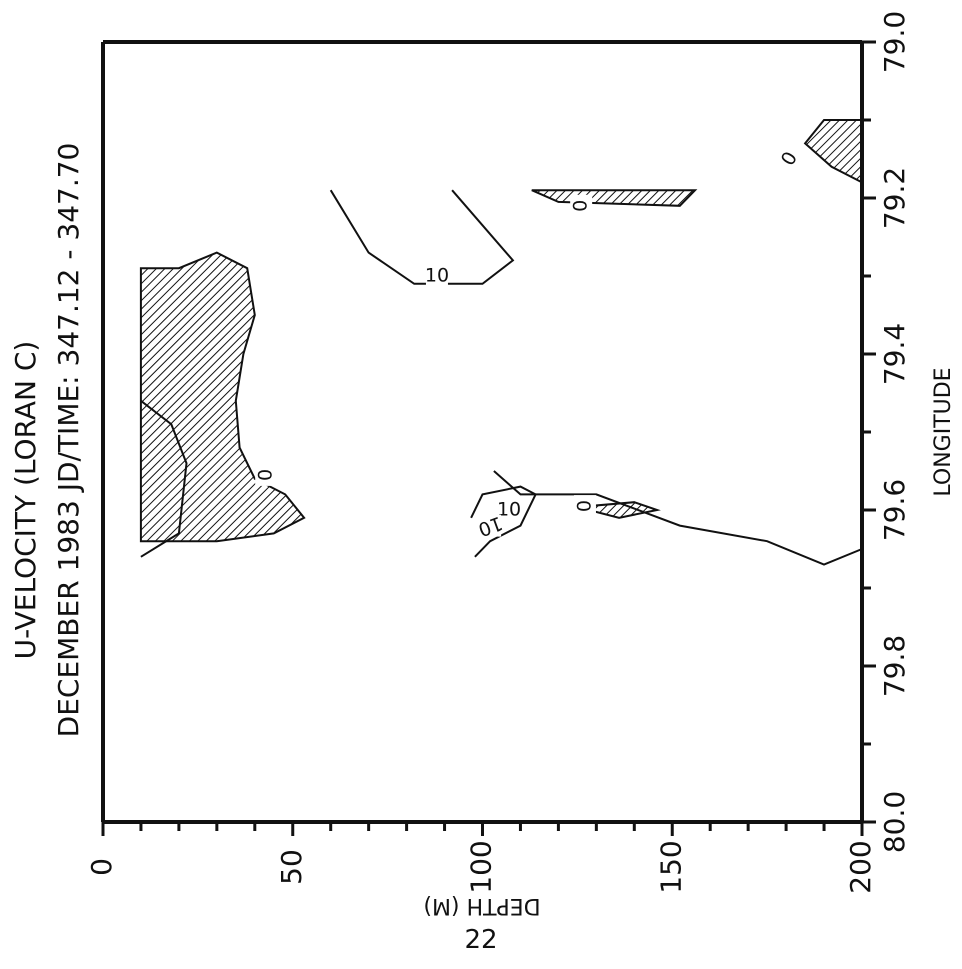 This screenshot has width=962, height=969. Describe the element at coordinates (894, 822) in the screenshot. I see `y-tick-label-0: 80.0` at that location.